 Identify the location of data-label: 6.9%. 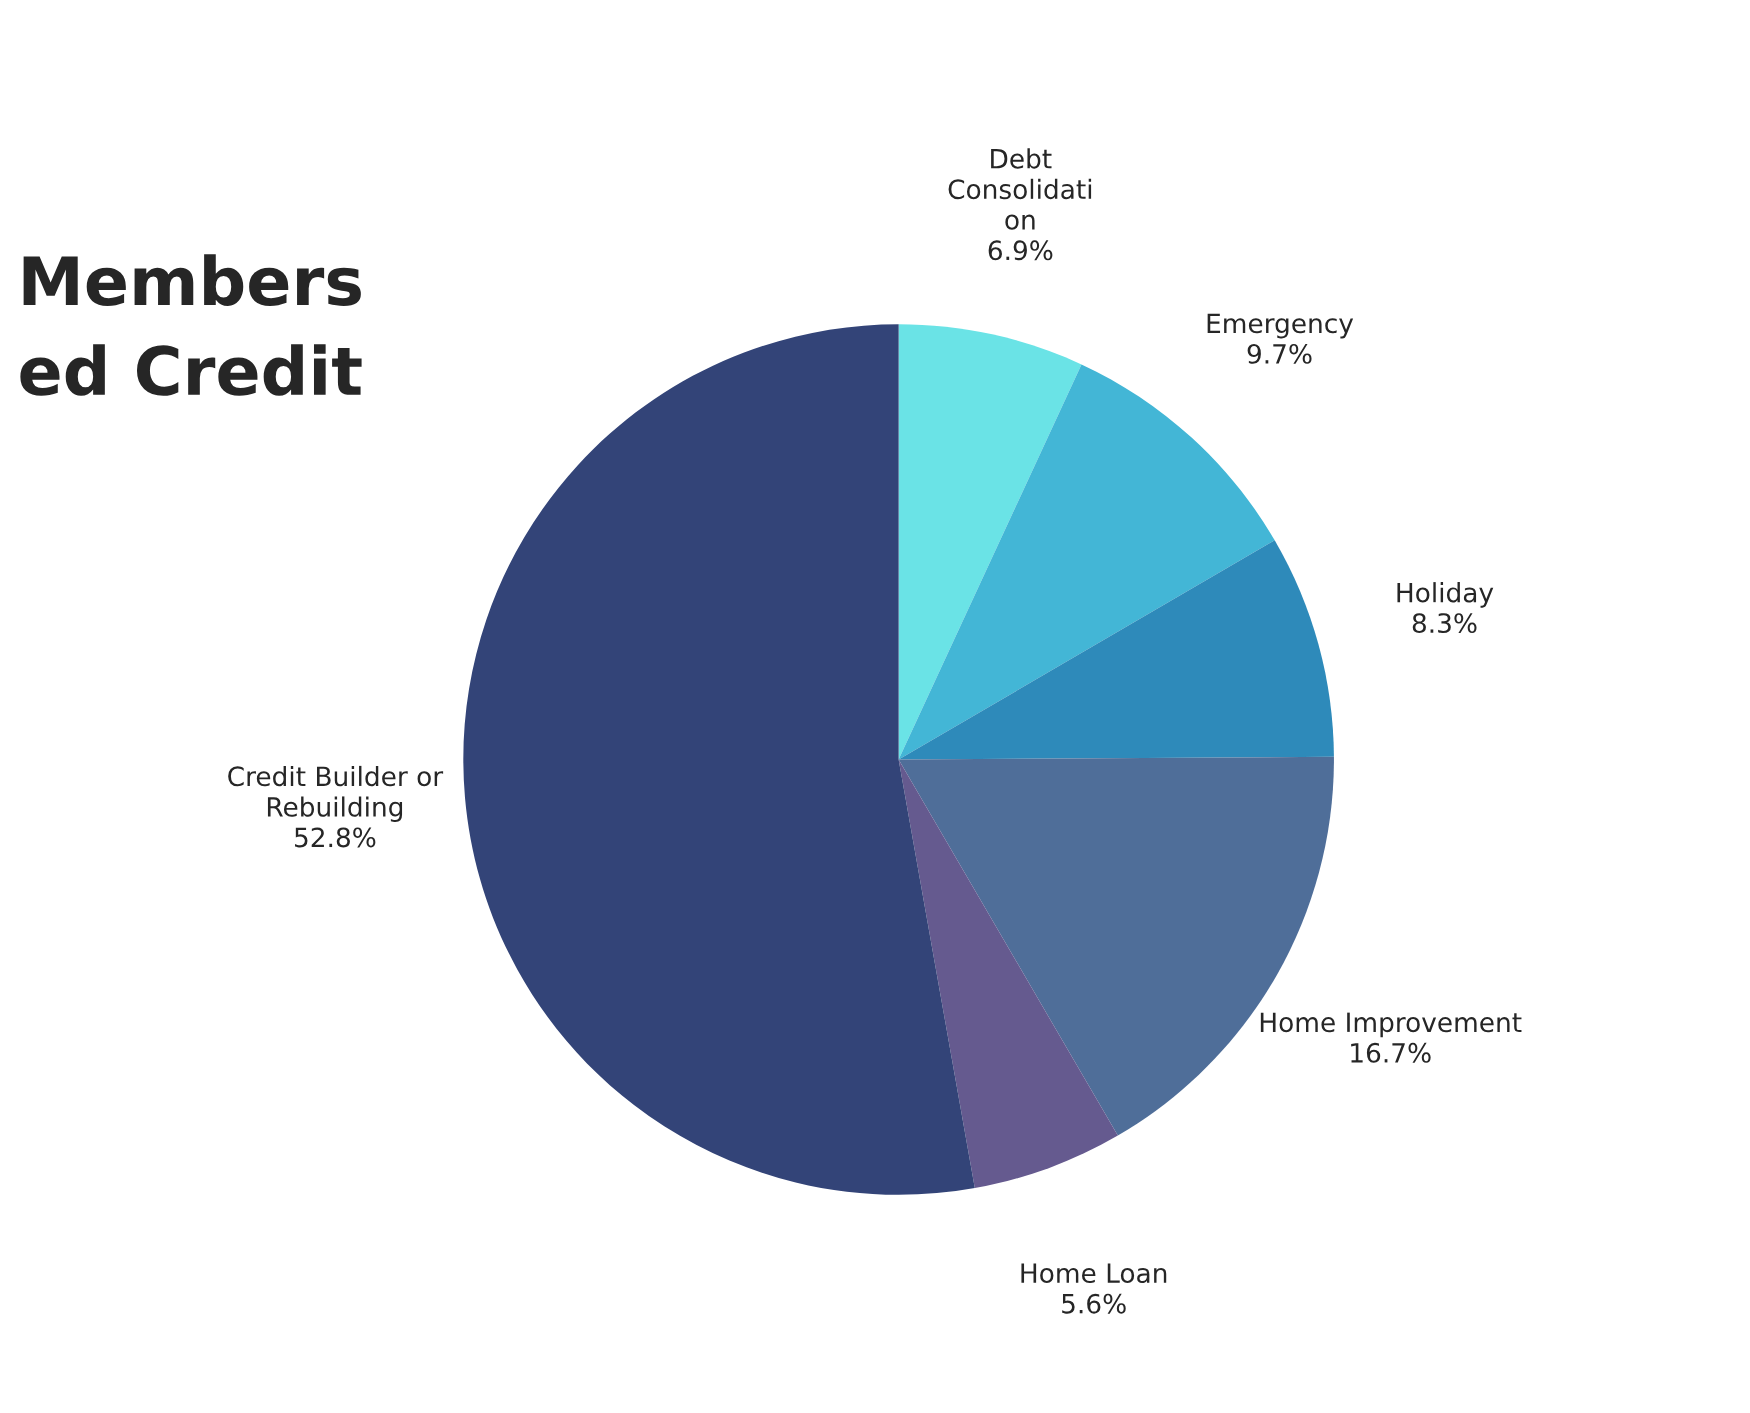
(1020, 250).